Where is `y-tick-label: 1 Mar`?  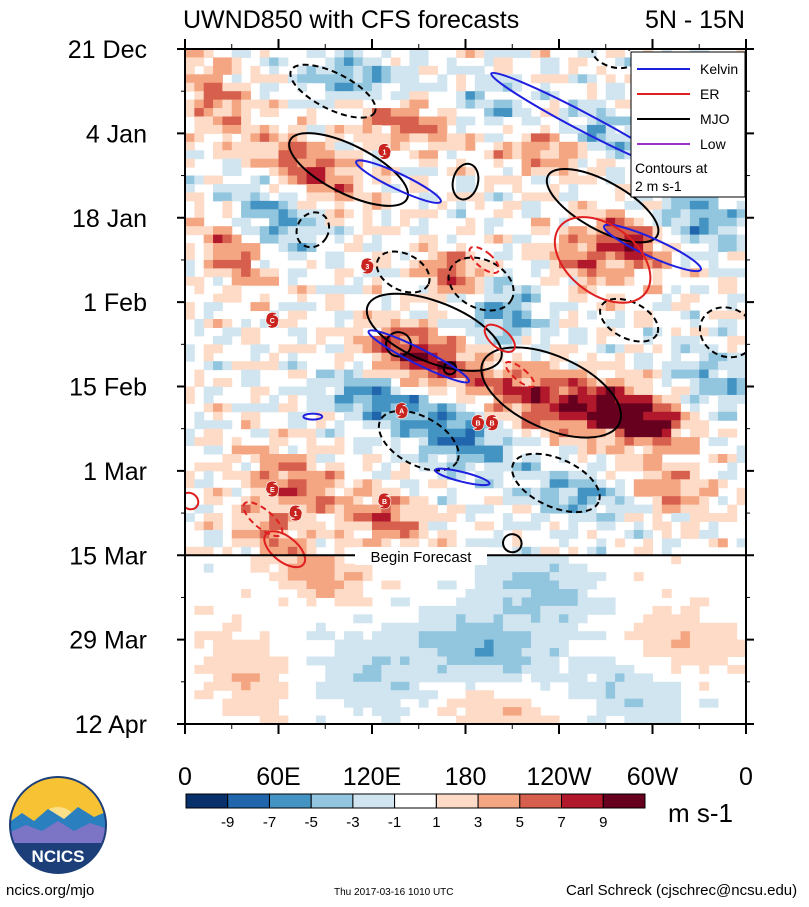
y-tick-label: 1 Mar is located at coordinates (115, 472).